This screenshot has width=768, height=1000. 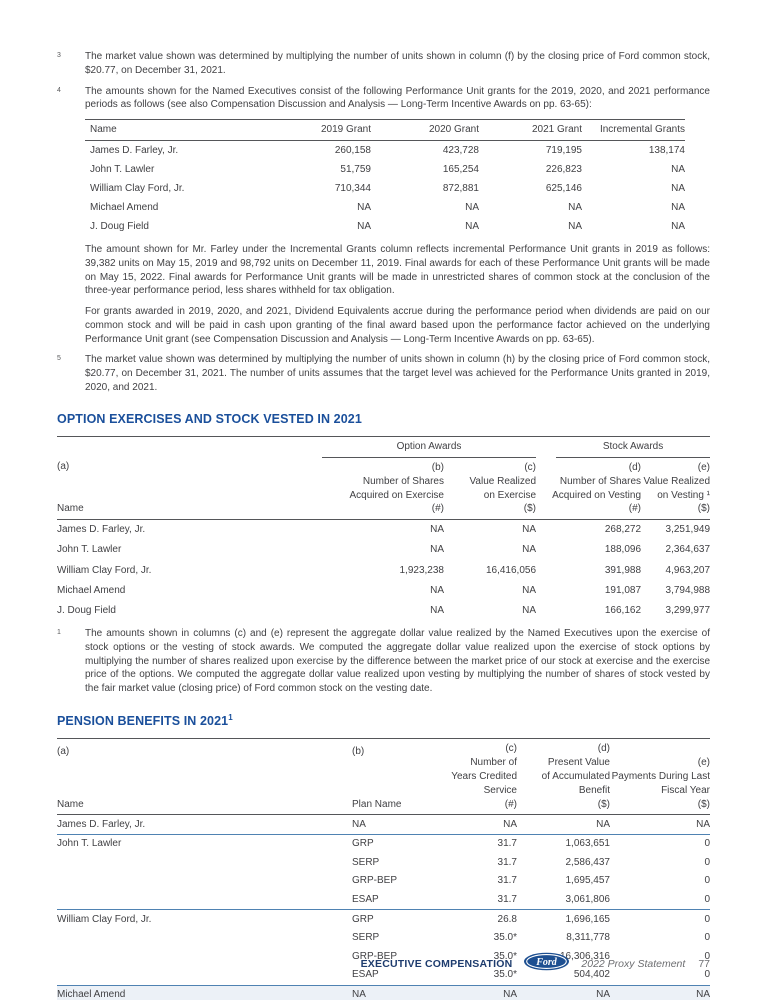 I want to click on table-cell: 165,254, so click(x=460, y=169).